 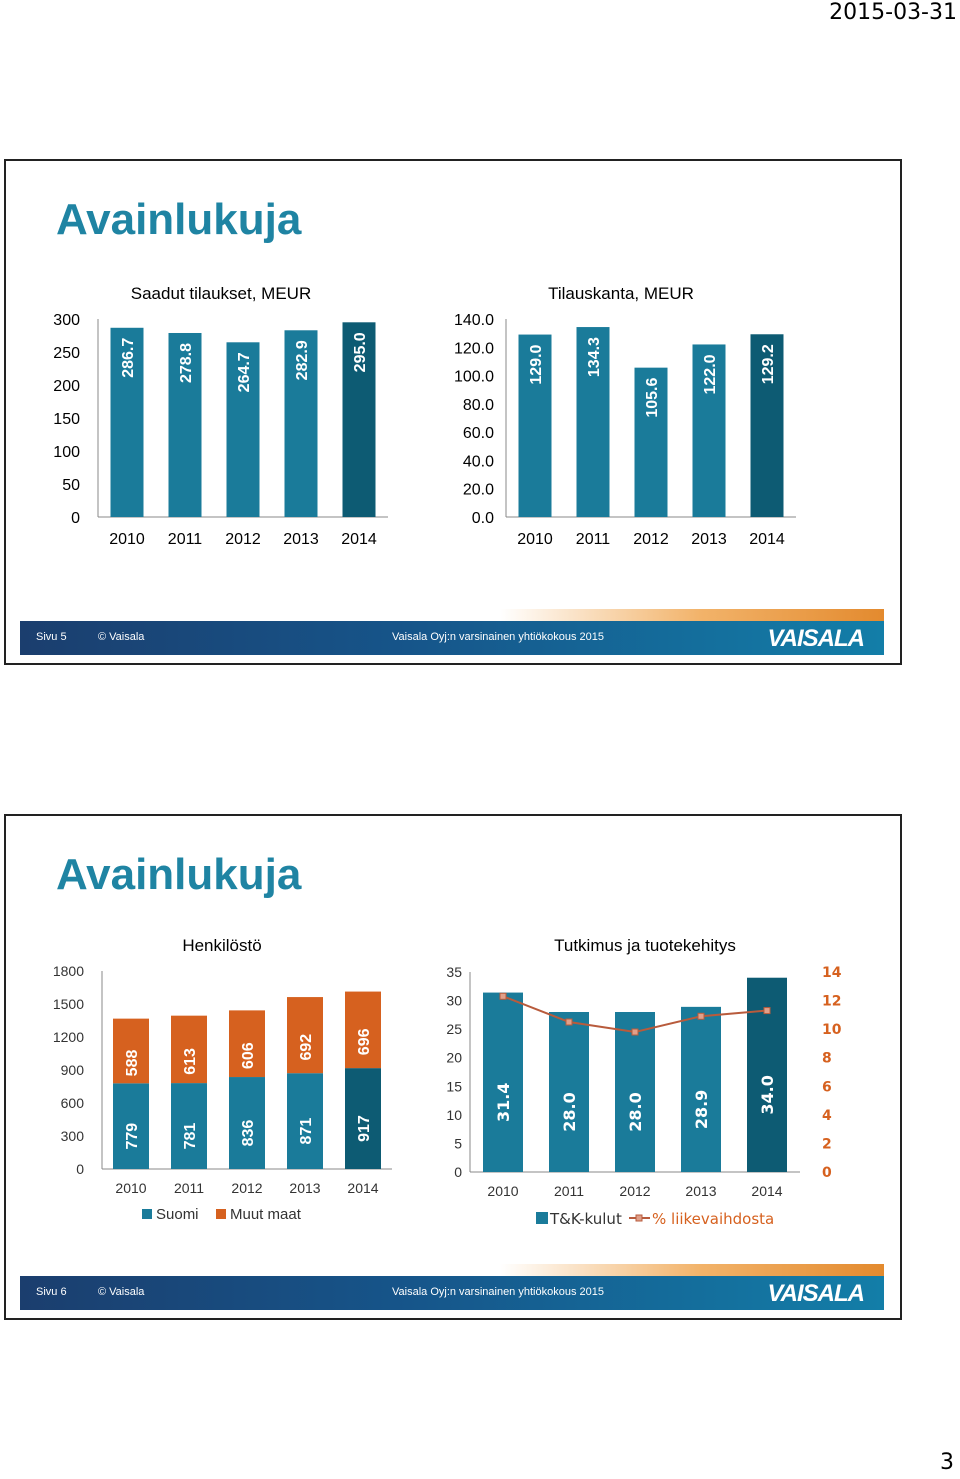 I want to click on y-tick-label: 0, so click(x=80, y=1169).